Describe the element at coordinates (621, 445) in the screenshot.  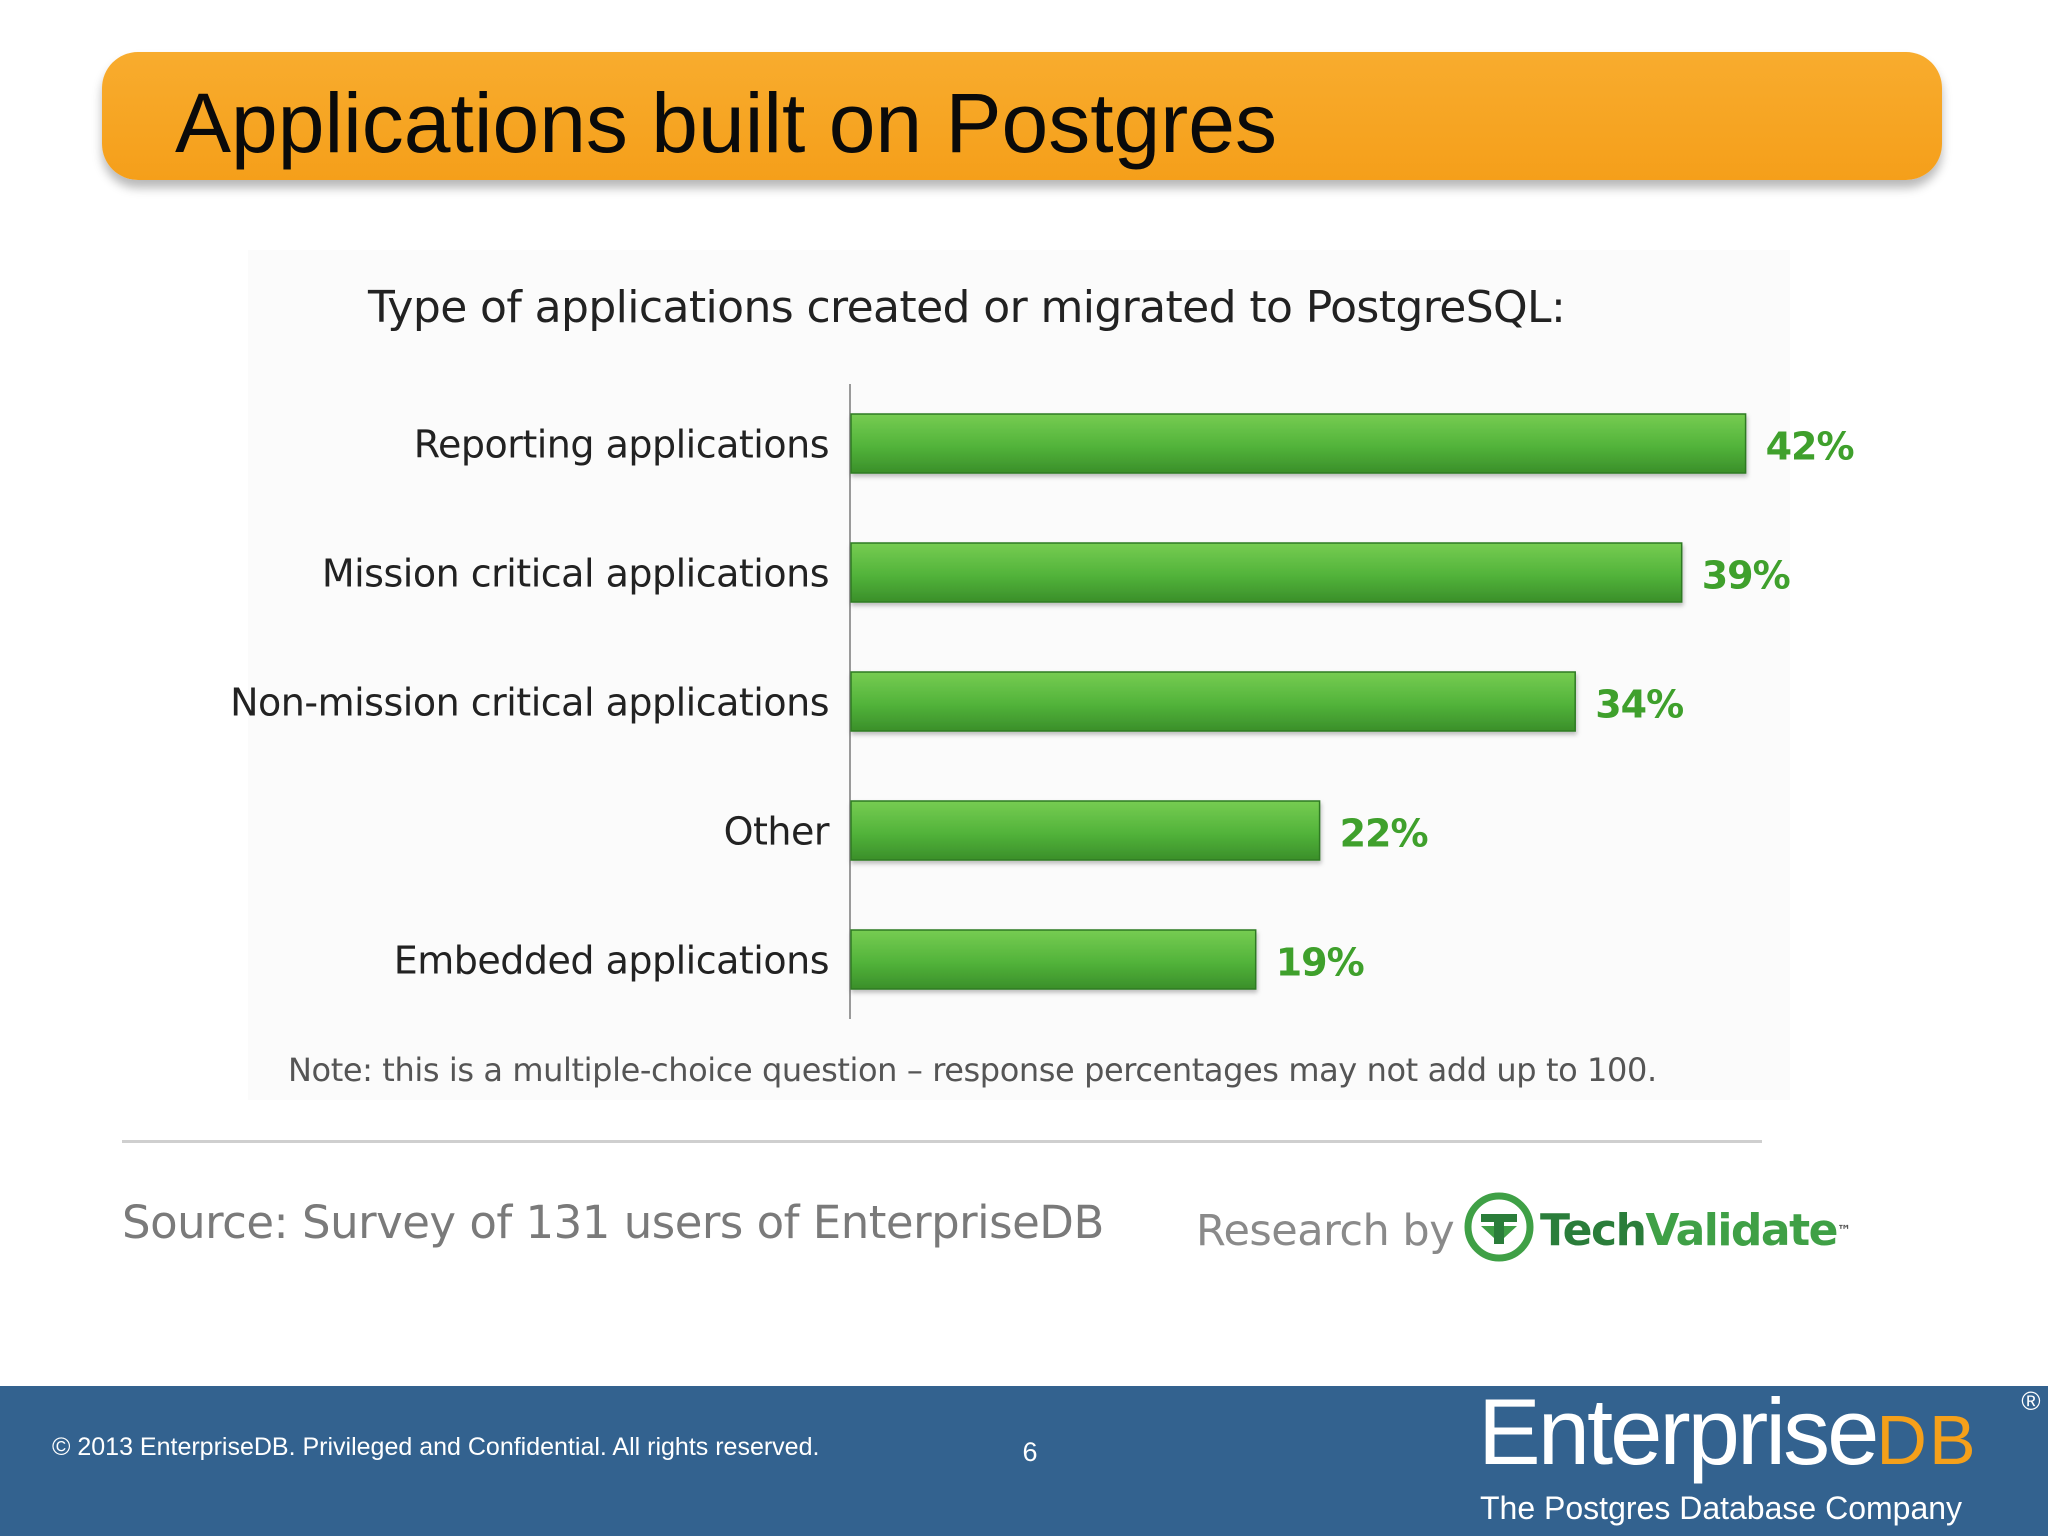
I see `category-label-0: Reporting applications` at that location.